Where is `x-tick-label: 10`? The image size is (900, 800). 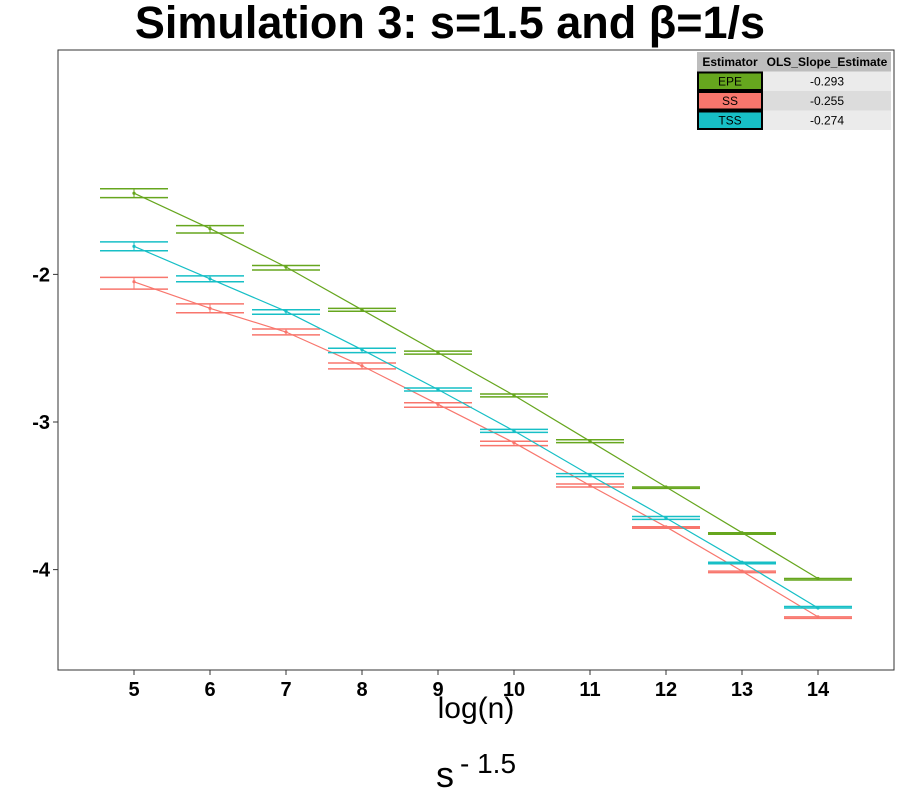 x-tick-label: 10 is located at coordinates (514, 690).